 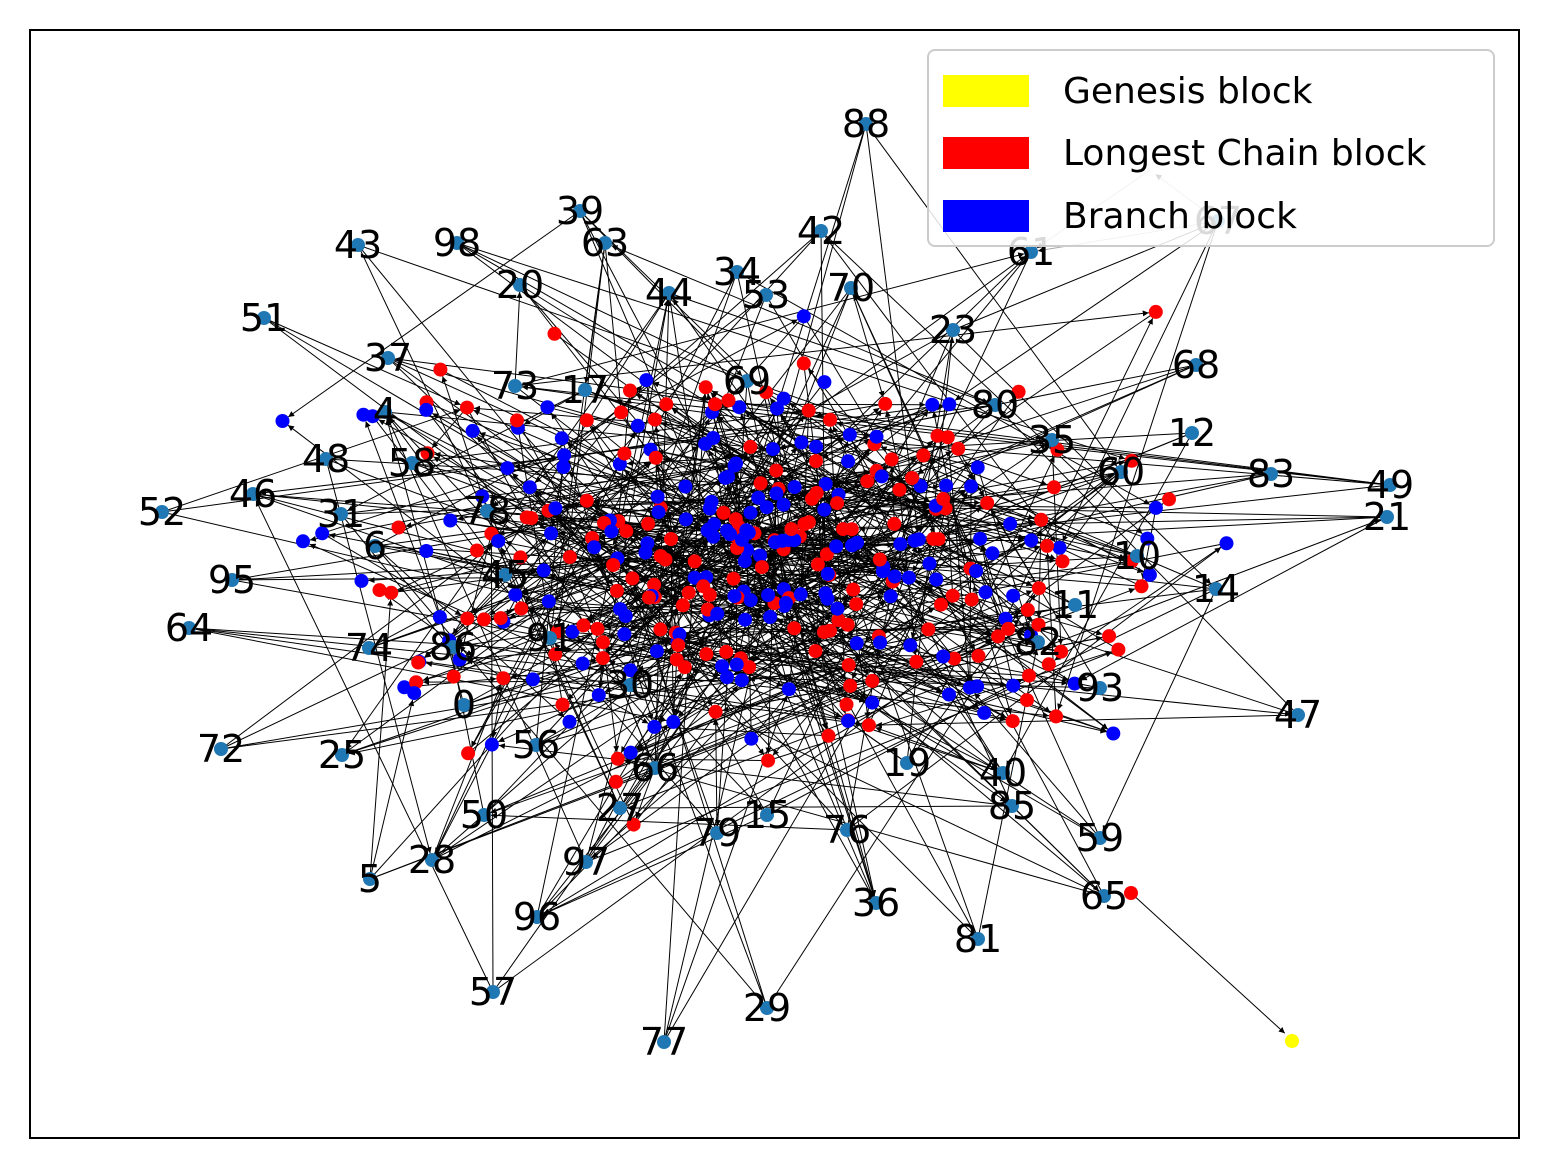 I want to click on hub-label-31: 31, so click(x=341, y=514).